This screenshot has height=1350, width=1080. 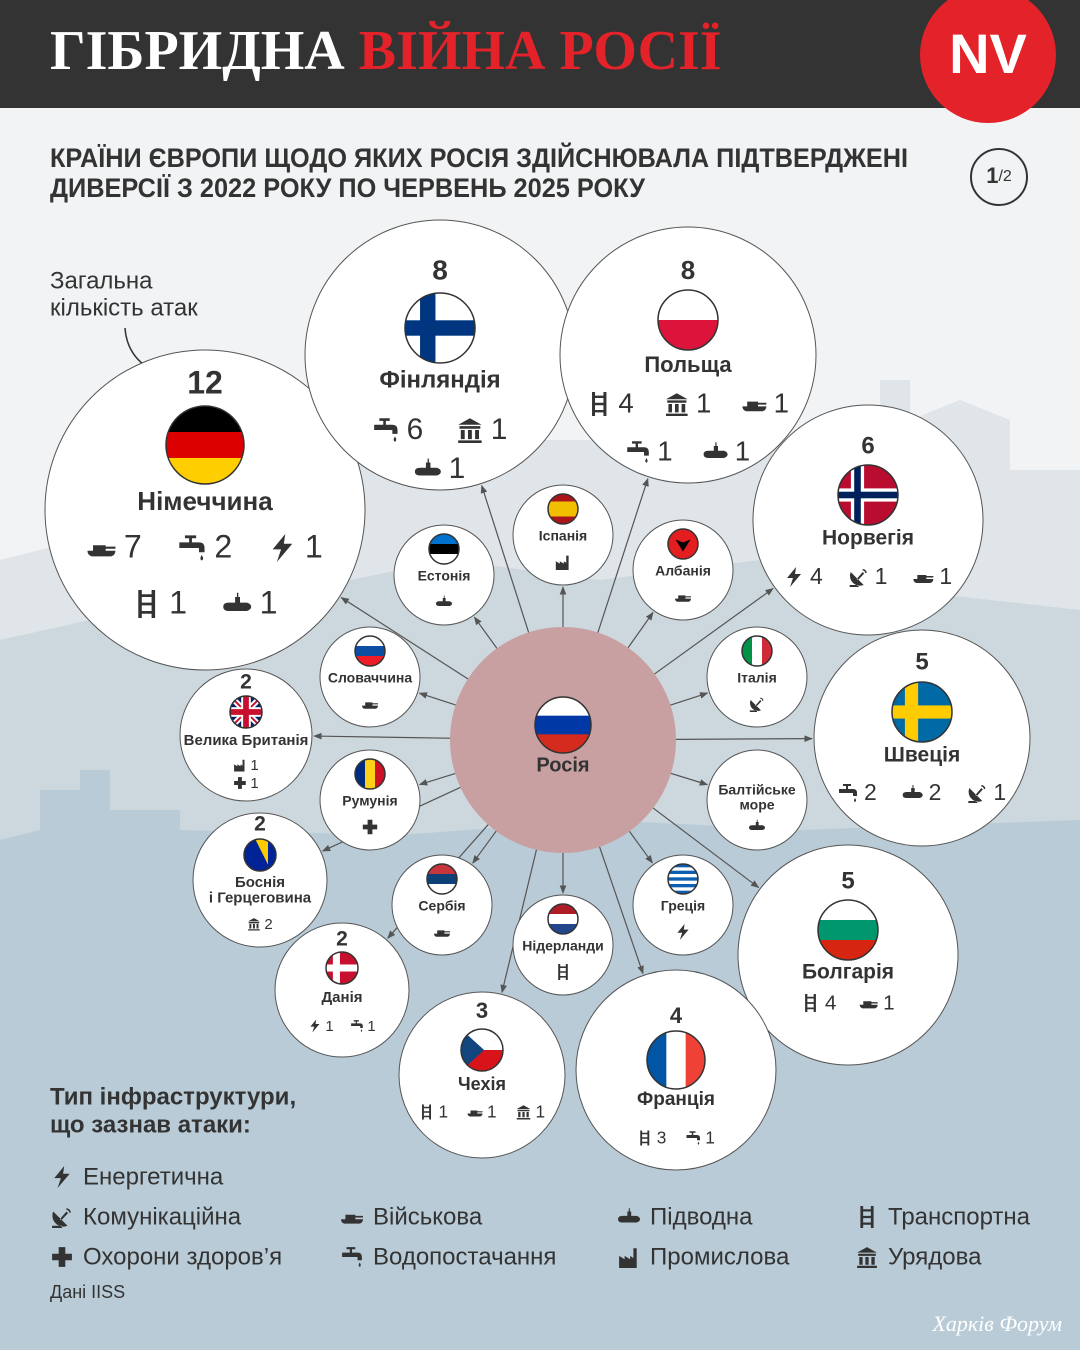 I want to click on country-name: Норвегія, so click(x=868, y=538).